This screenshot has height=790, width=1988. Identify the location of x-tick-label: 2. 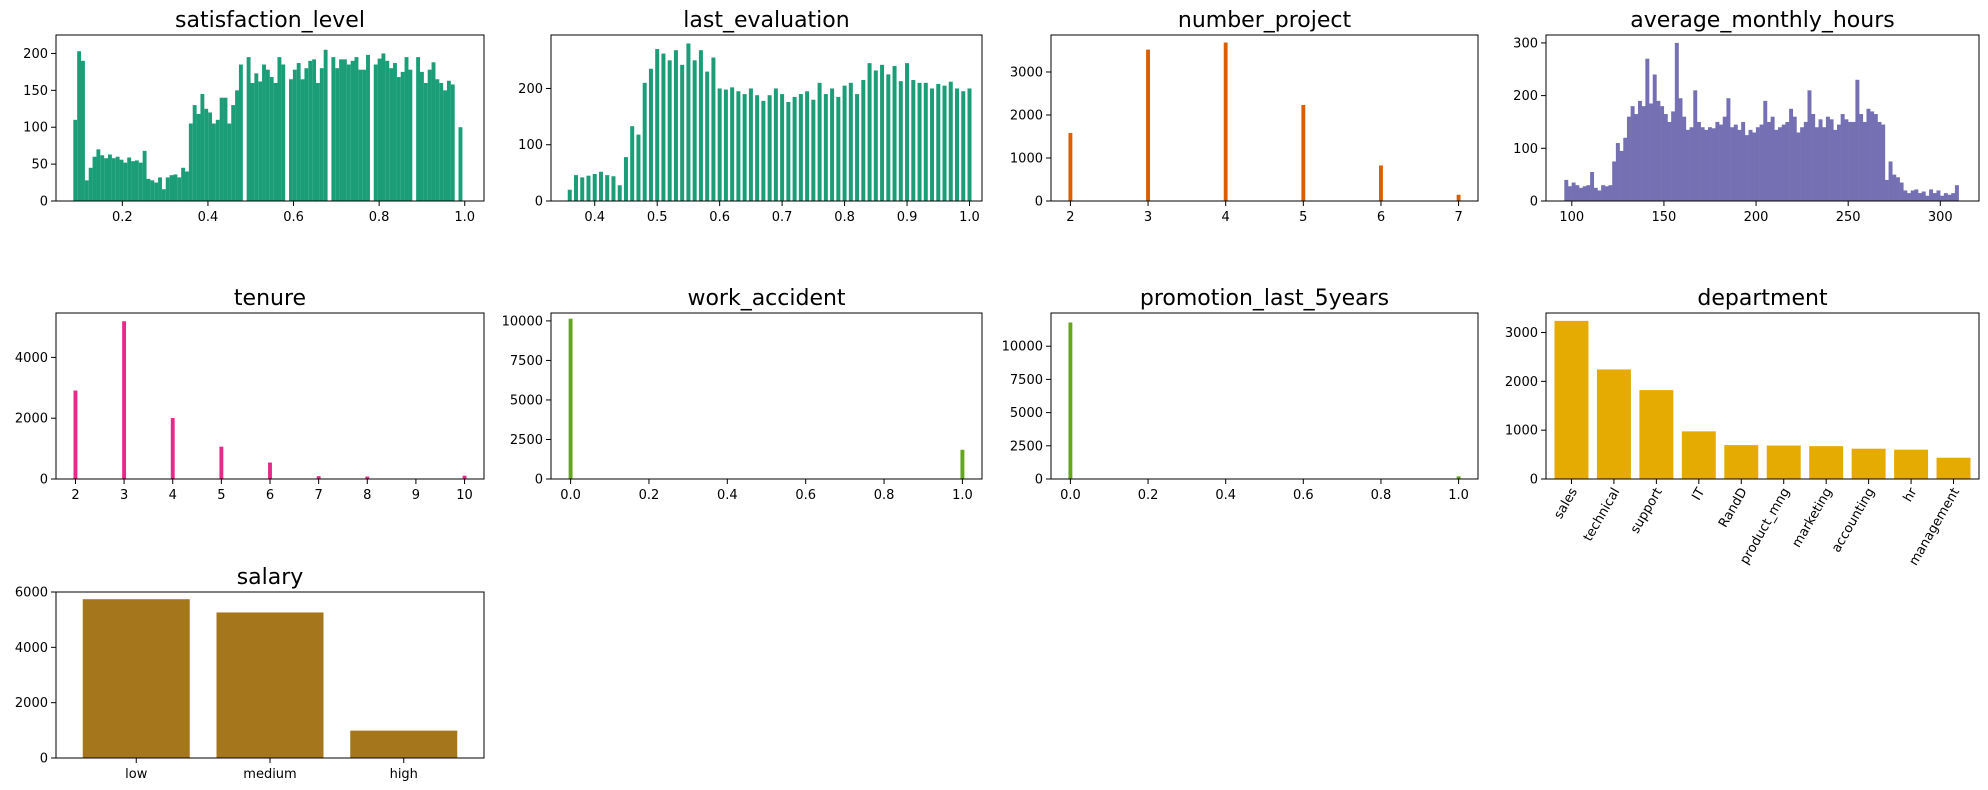
(75, 495).